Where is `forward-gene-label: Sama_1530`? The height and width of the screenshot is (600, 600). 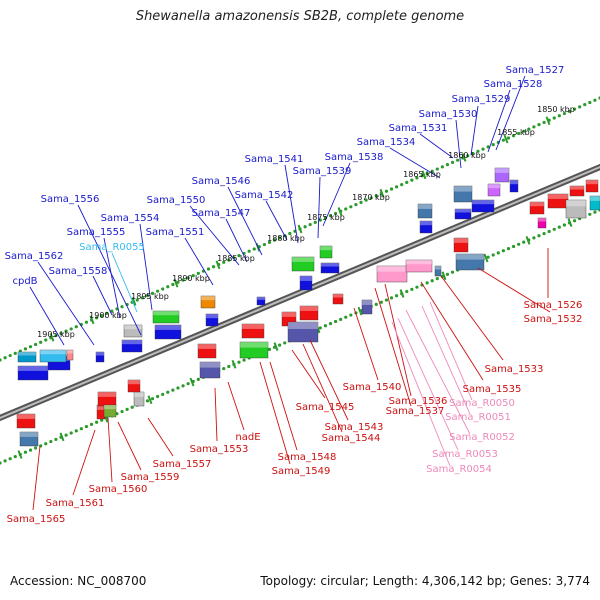 forward-gene-label: Sama_1530 is located at coordinates (448, 114).